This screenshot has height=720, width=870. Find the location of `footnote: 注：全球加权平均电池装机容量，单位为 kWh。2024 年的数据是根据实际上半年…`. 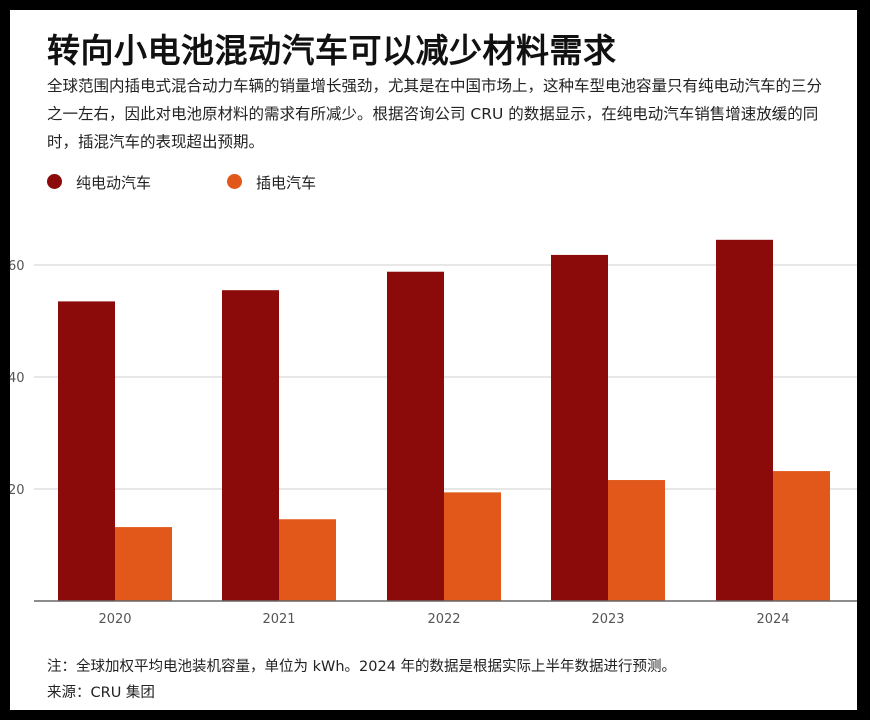

footnote: 注：全球加权平均电池装机容量，单位为 kWh。2024 年的数据是根据实际上半年… is located at coordinates (362, 667).